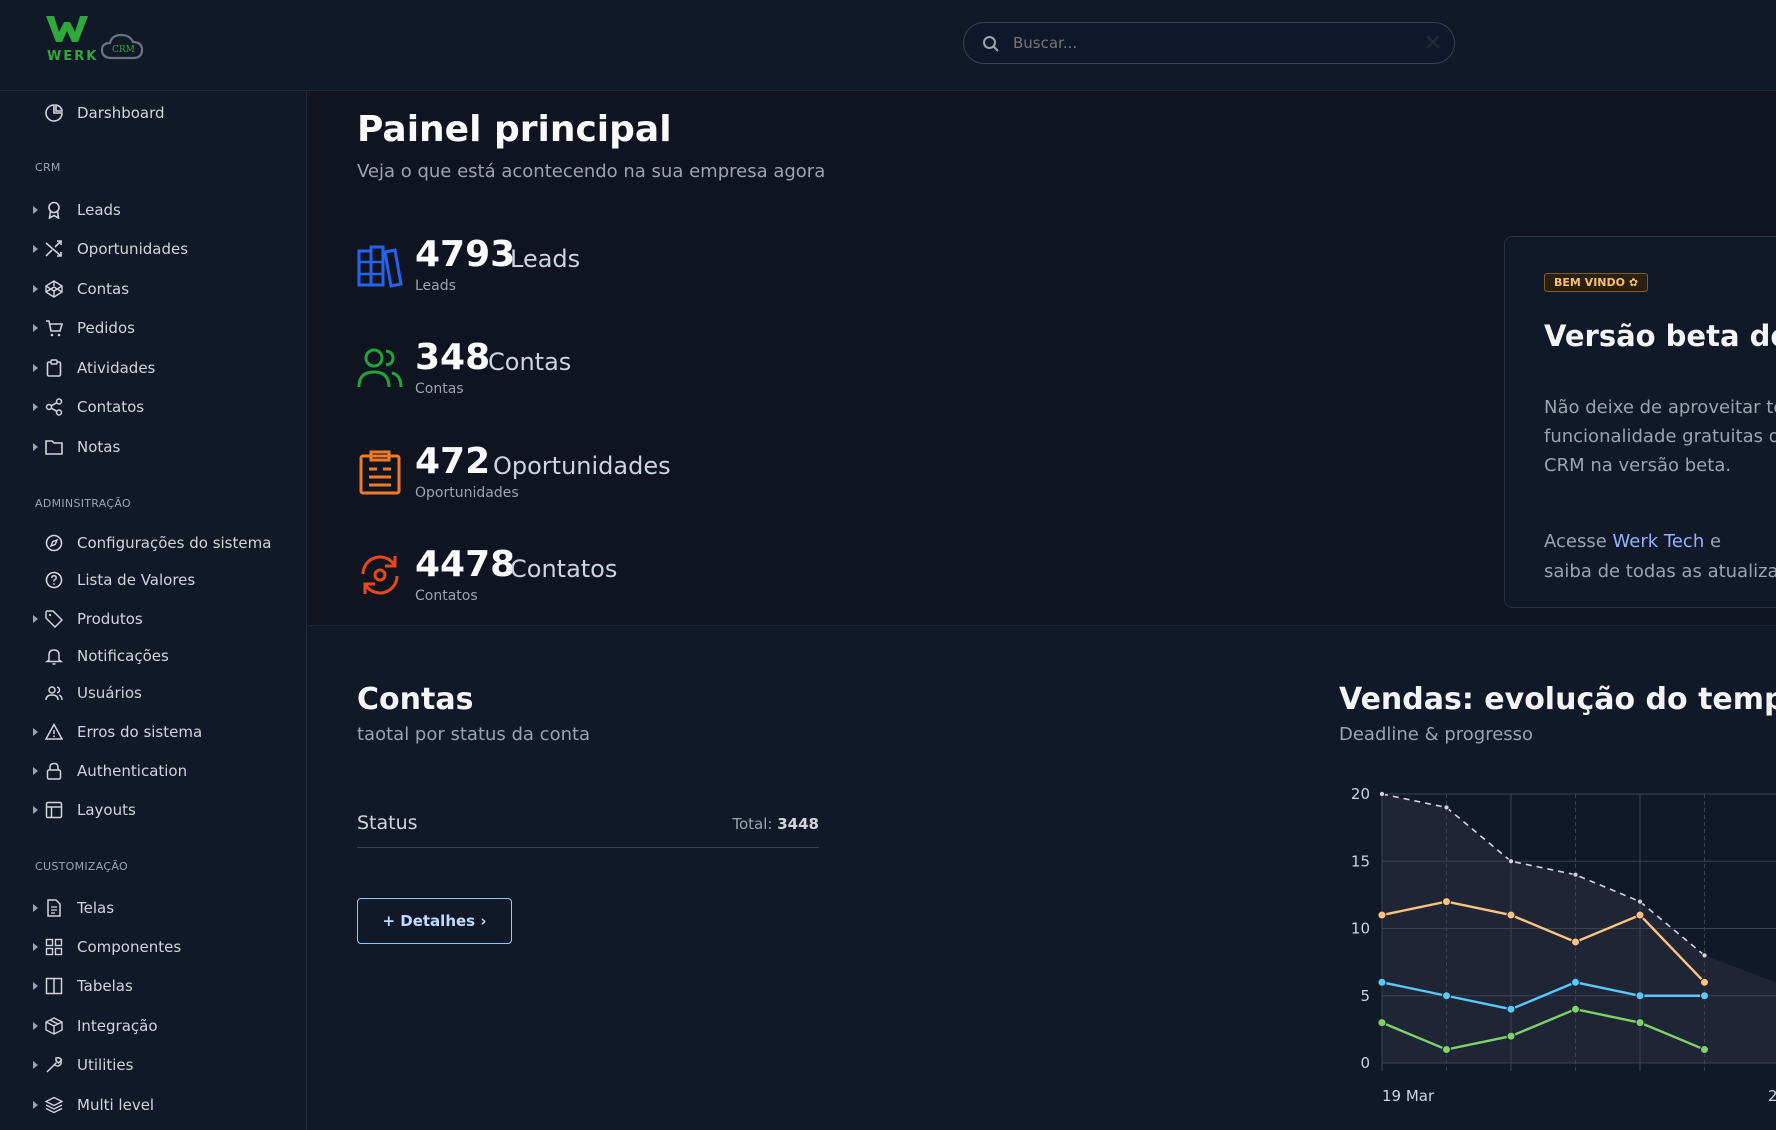 The width and height of the screenshot is (1776, 1130). I want to click on sidebar-item-erros-do-sistema: Erros do sistema, so click(153, 732).